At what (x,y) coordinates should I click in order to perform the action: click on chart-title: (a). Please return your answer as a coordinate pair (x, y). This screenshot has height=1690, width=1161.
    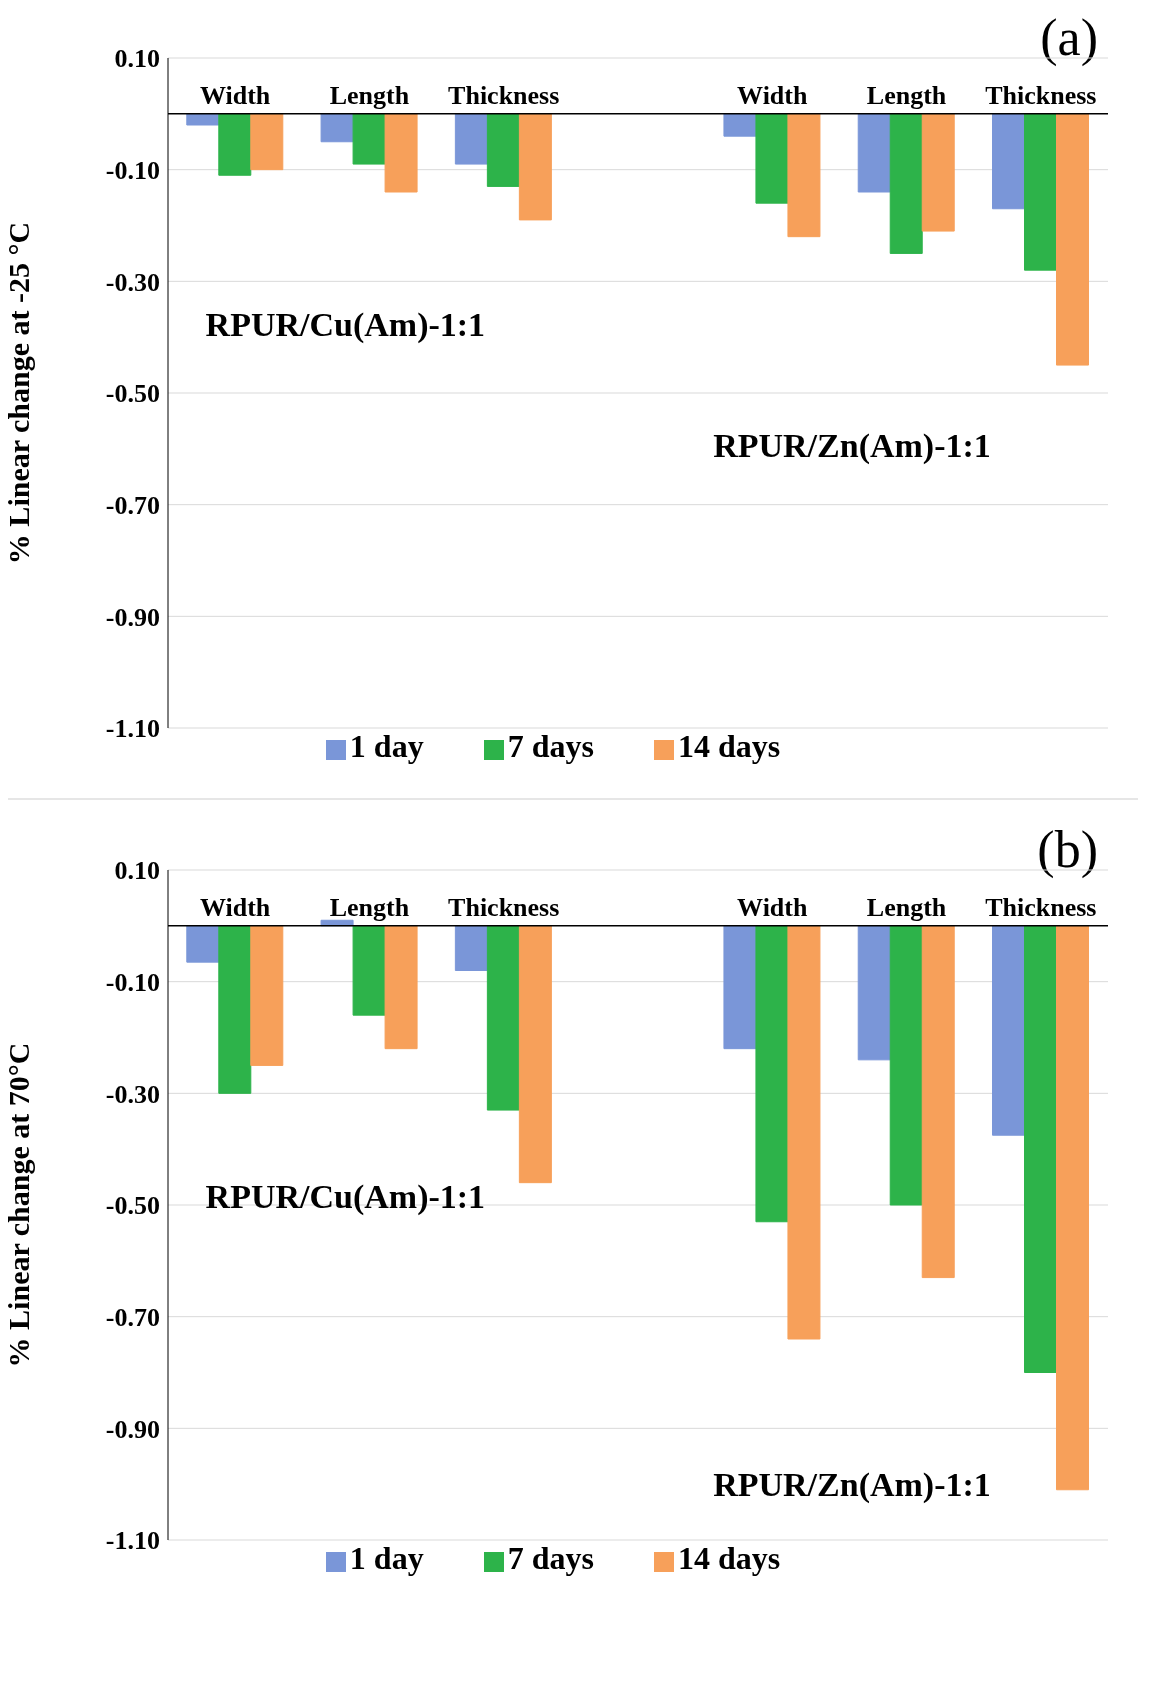
    Looking at the image, I should click on (1069, 37).